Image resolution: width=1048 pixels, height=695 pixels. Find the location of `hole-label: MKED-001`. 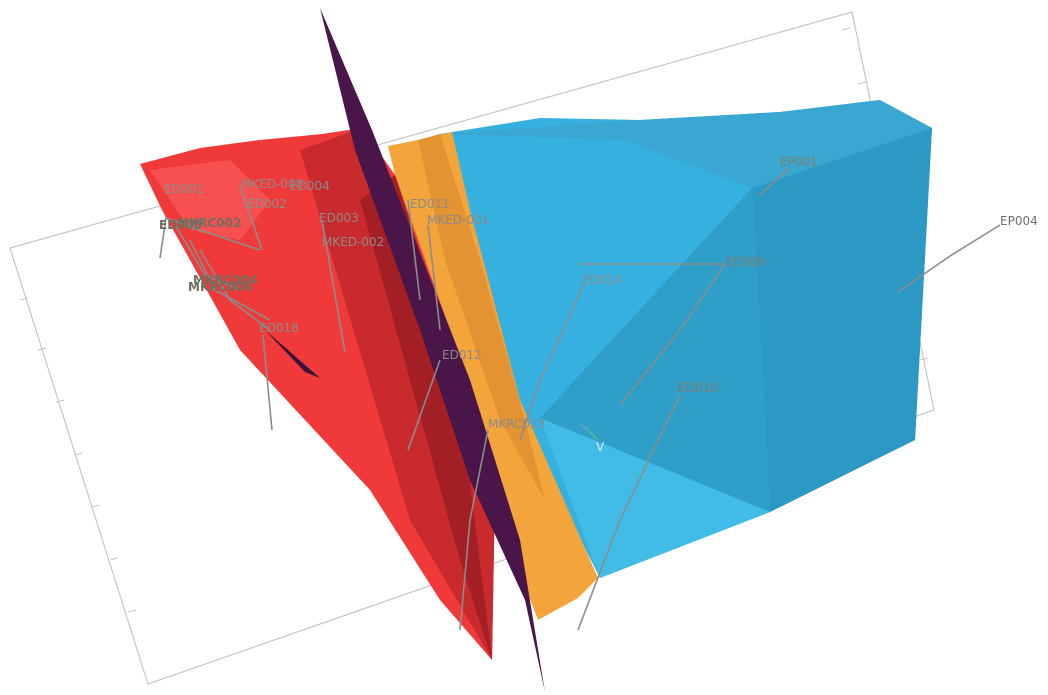

hole-label: MKED-001 is located at coordinates (458, 220).